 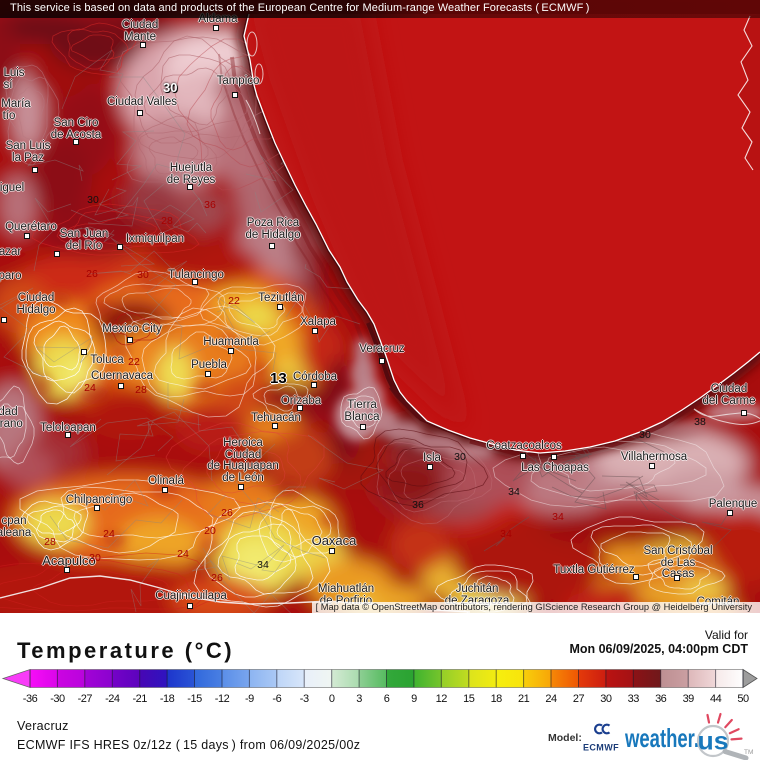 What do you see at coordinates (661, 738) in the screenshot?
I see `svg-text: weather.` at bounding box center [661, 738].